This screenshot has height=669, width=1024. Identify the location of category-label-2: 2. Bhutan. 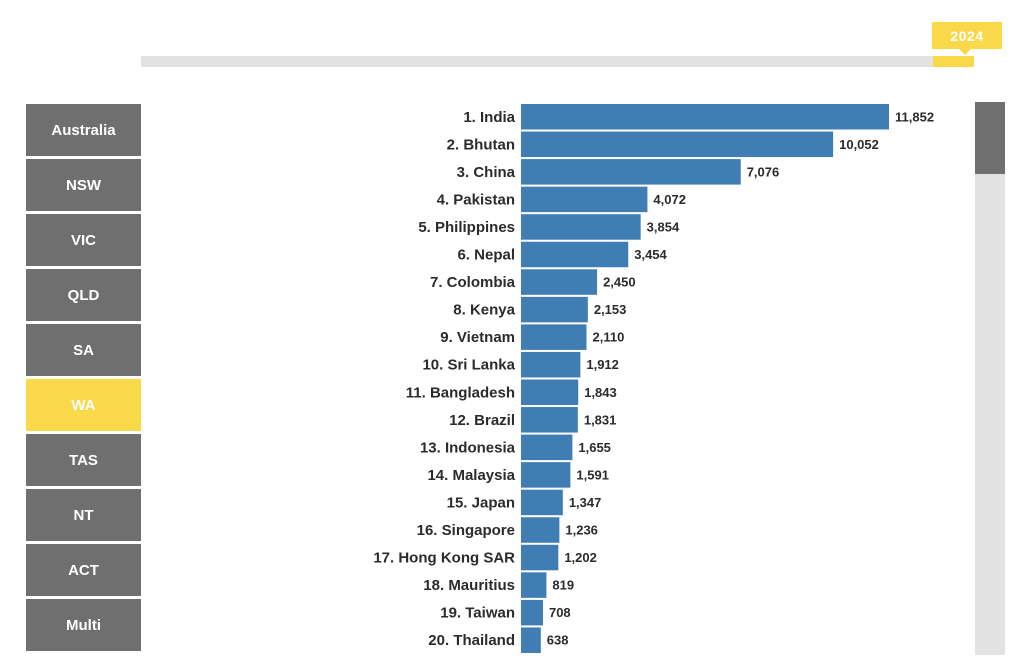
(481, 144).